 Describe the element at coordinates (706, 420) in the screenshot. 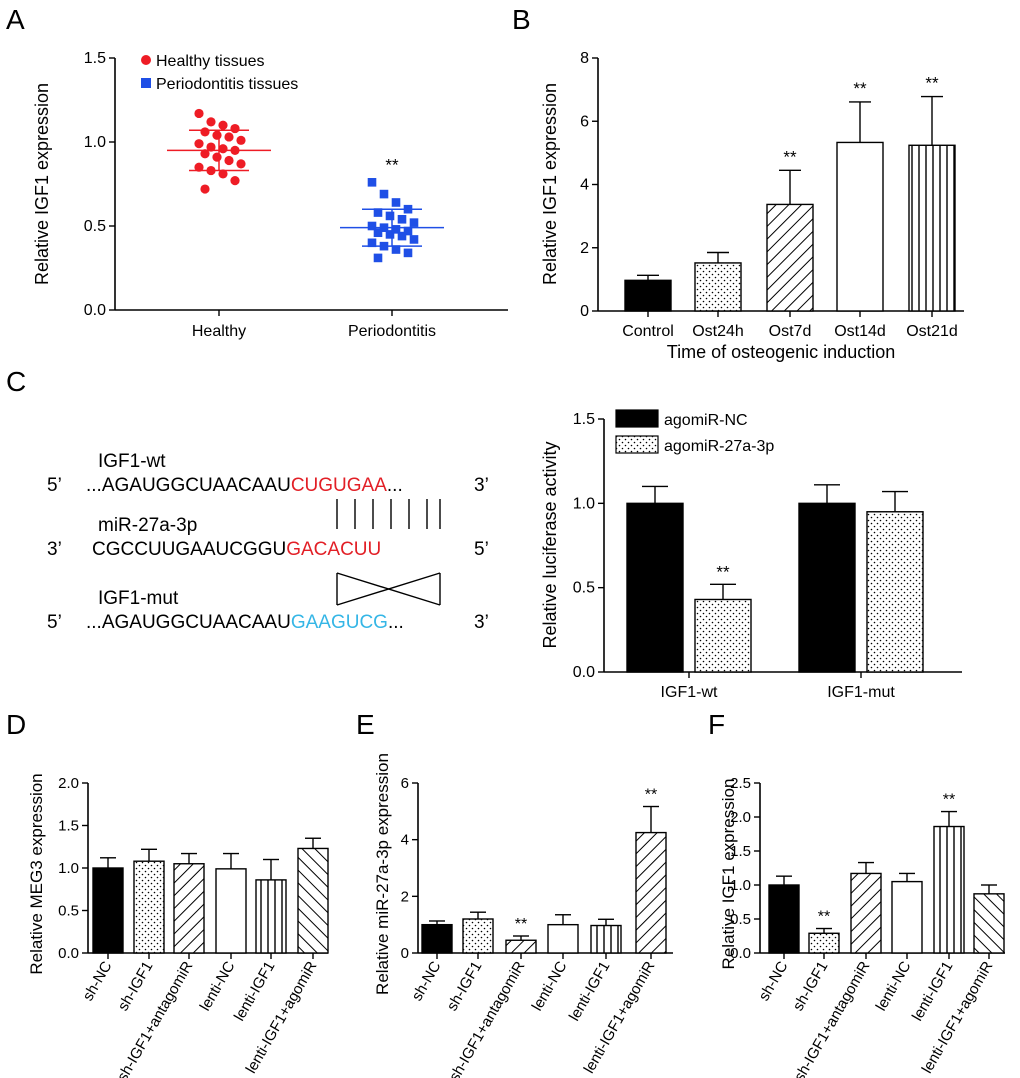

I see `panel-c-legend-label-0: agomiR-NC` at that location.